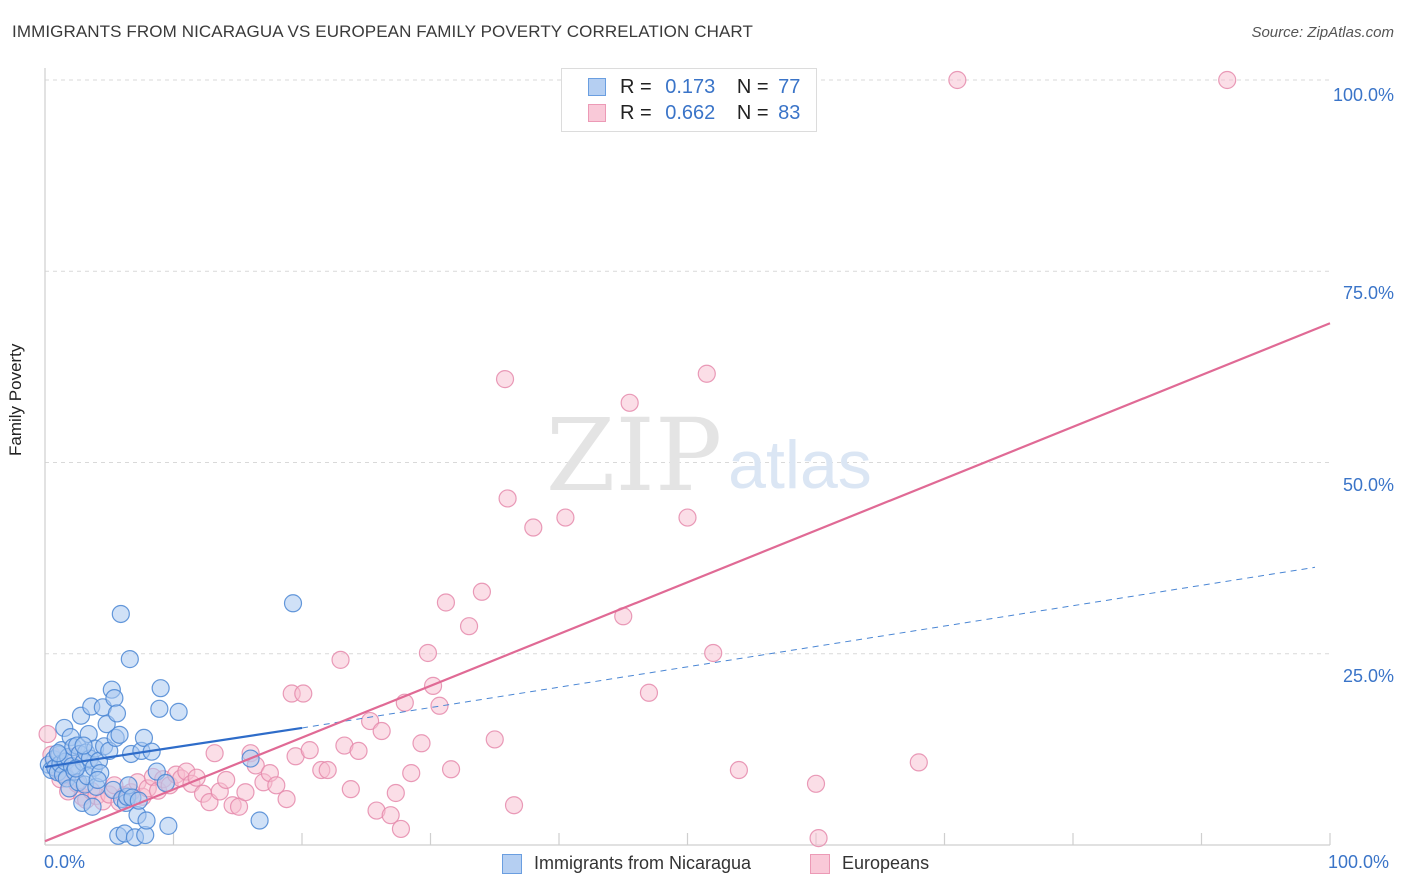 Image resolution: width=1406 pixels, height=892 pixels. I want to click on correlation-legend: R = 0.173 N = 77 R = 0.662 N = 83, so click(689, 100).